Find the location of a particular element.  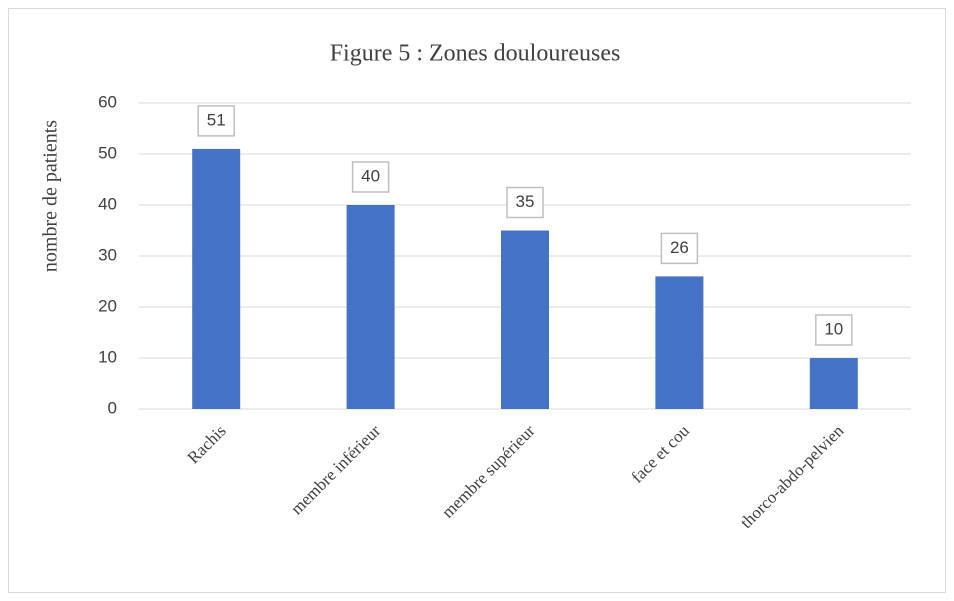

y-tick-label: 10 is located at coordinates (107, 356).